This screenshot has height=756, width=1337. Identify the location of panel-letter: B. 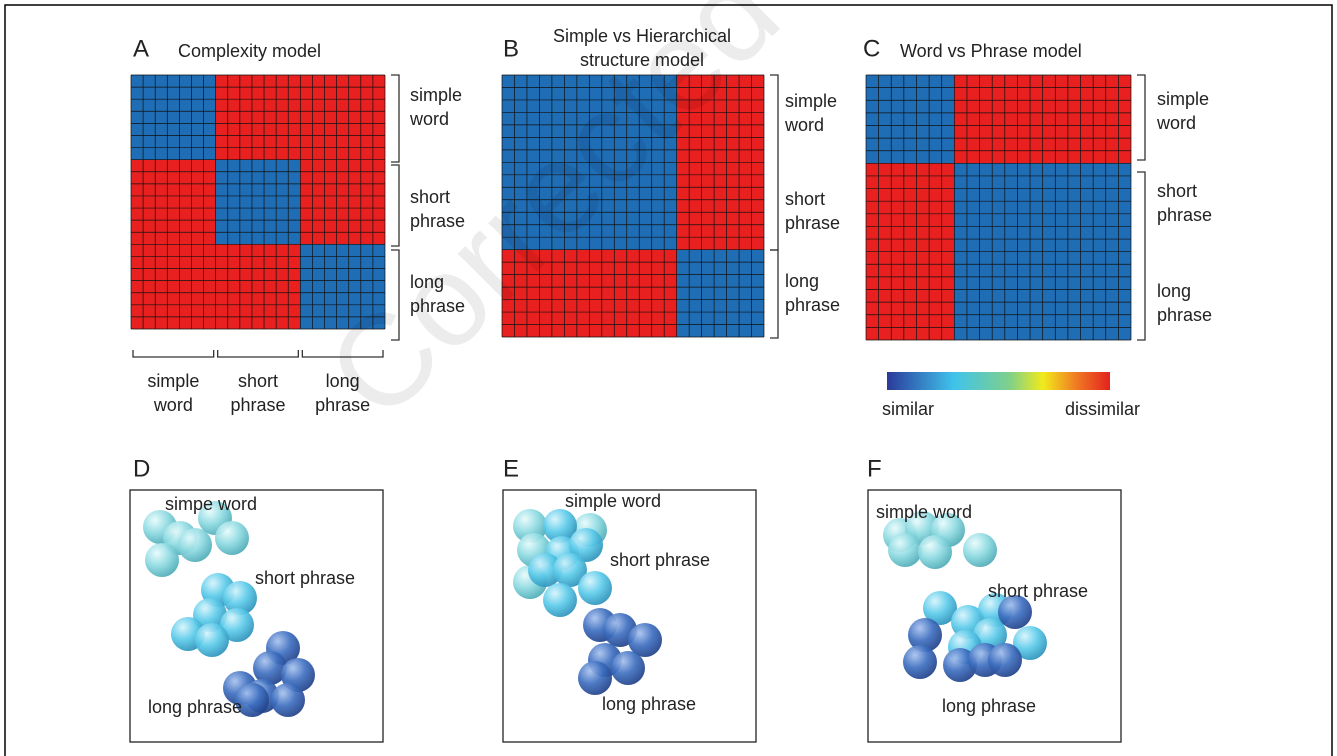
(511, 48).